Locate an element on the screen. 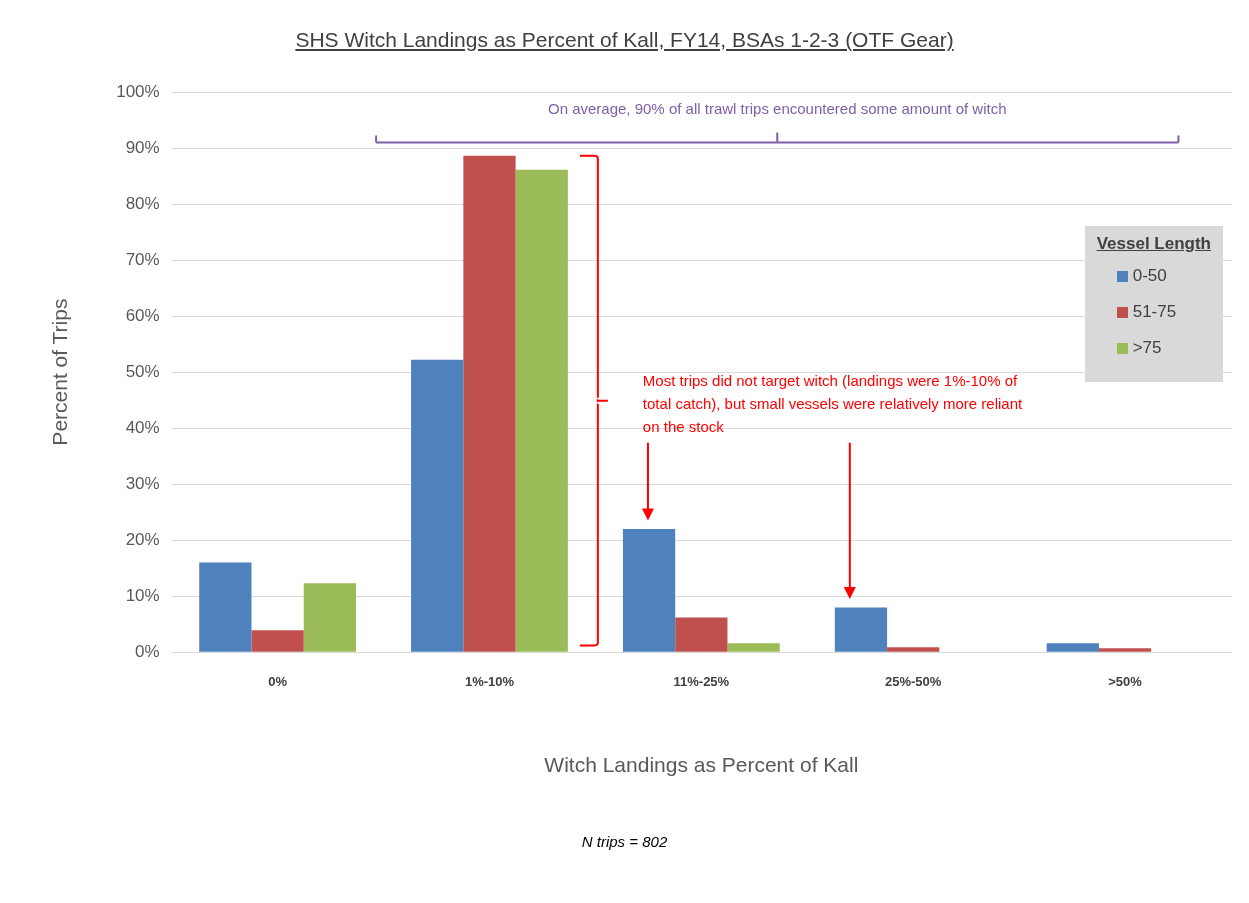  legend-label: >75 is located at coordinates (1147, 348).